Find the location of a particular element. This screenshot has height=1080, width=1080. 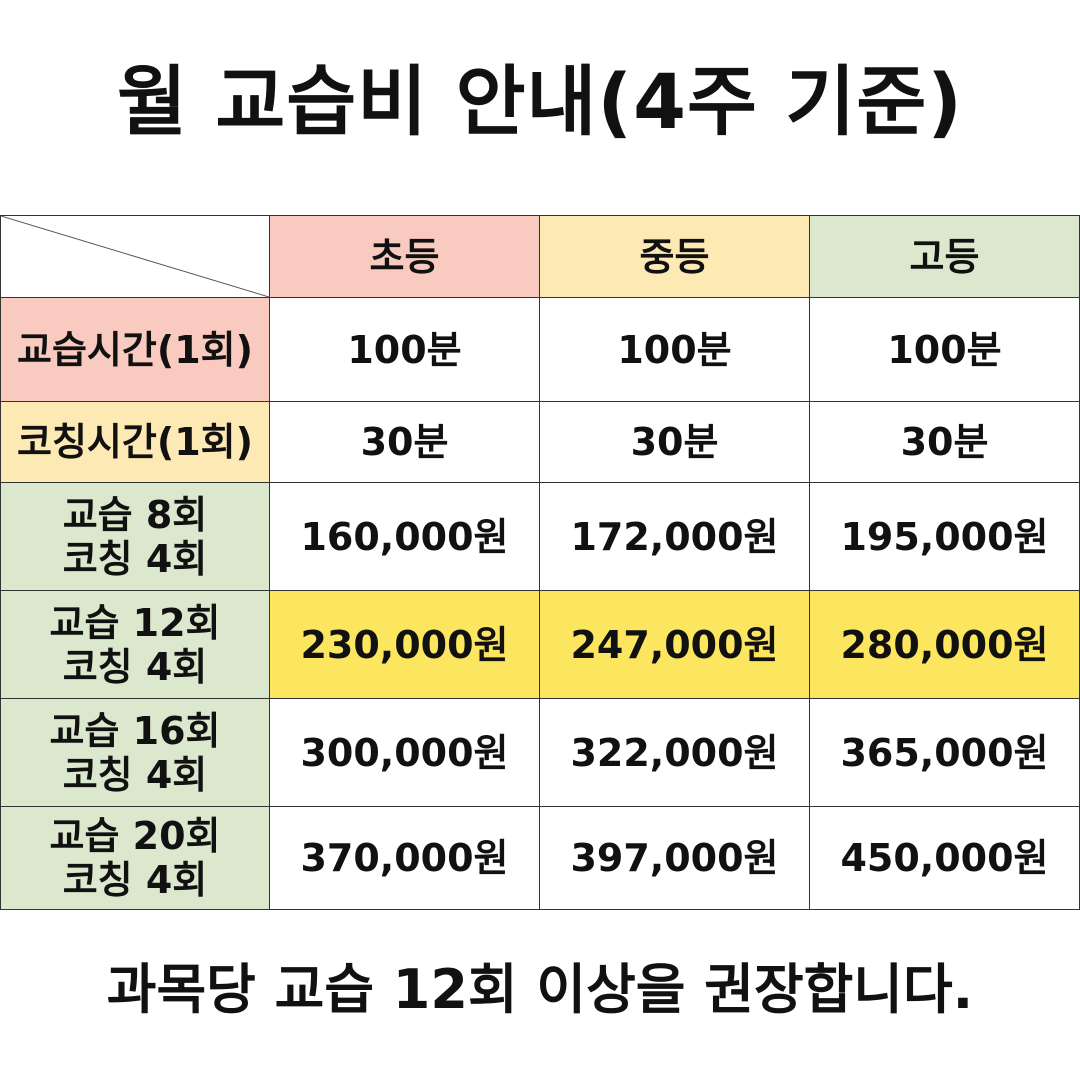

row-header-line: 교습시간(1회) is located at coordinates (135, 349).